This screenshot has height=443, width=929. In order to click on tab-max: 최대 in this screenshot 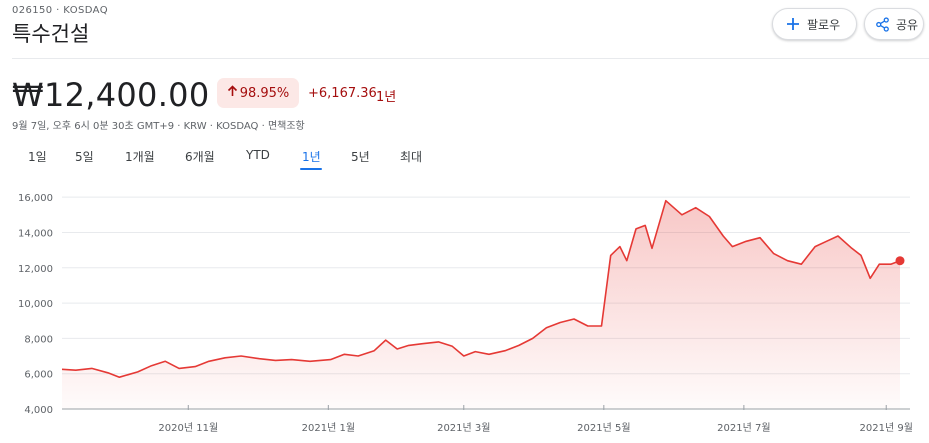, I will do `click(411, 157)`.